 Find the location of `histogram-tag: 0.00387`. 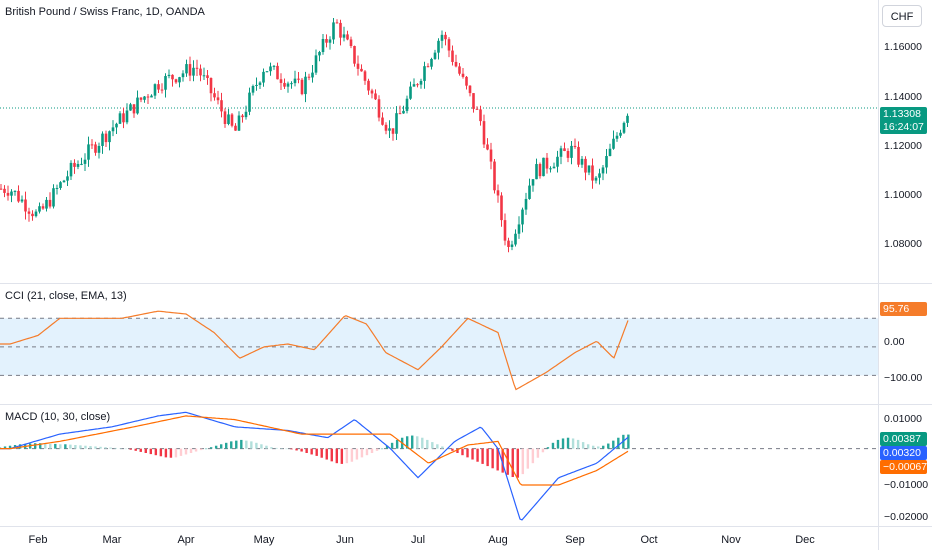

histogram-tag: 0.00387 is located at coordinates (903, 439).